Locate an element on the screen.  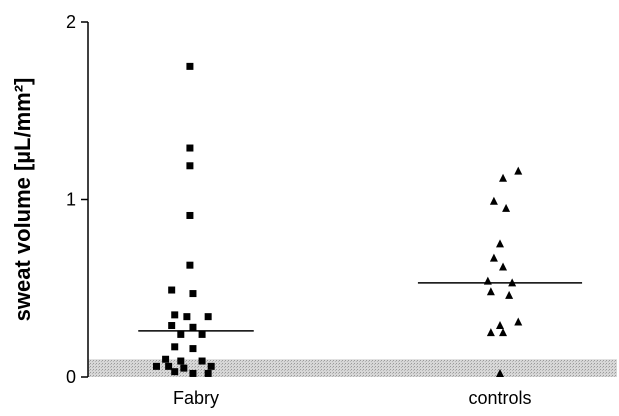
y-tick-label: 1 is located at coordinates (71, 200).